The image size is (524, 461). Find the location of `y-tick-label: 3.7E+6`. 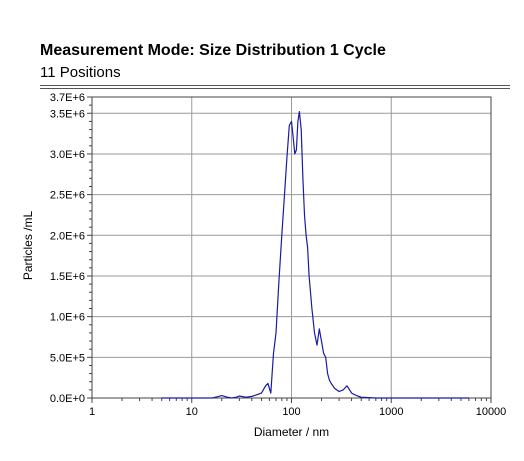

y-tick-label: 3.7E+6 is located at coordinates (67, 98).